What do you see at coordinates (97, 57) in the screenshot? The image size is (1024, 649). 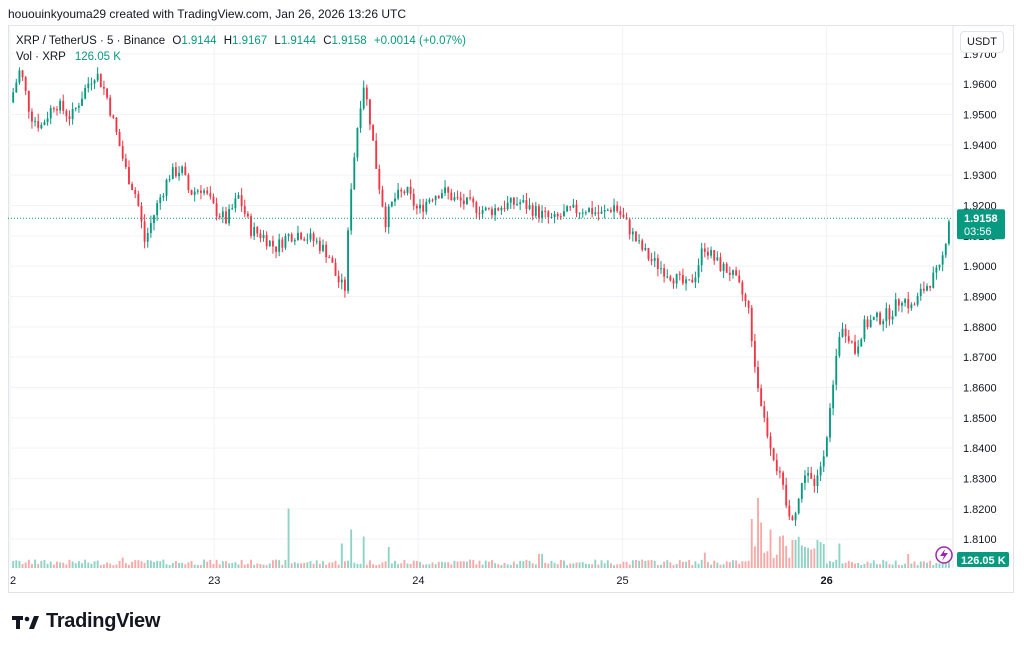 I see `volume-value: 126.05 K` at bounding box center [97, 57].